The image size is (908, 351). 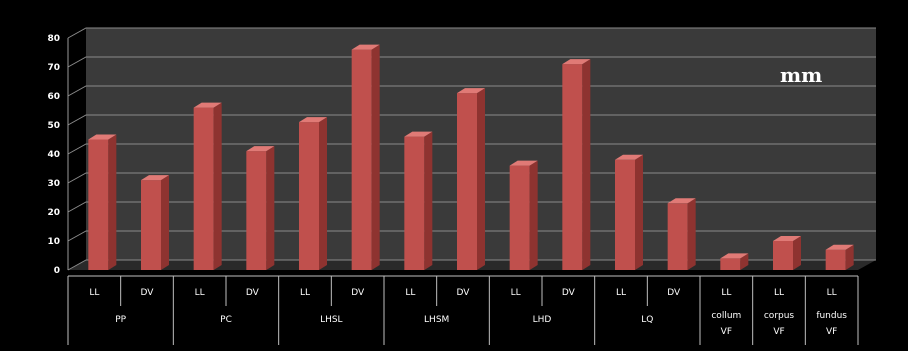 I want to click on y-tick-label: 10, so click(x=53, y=242).